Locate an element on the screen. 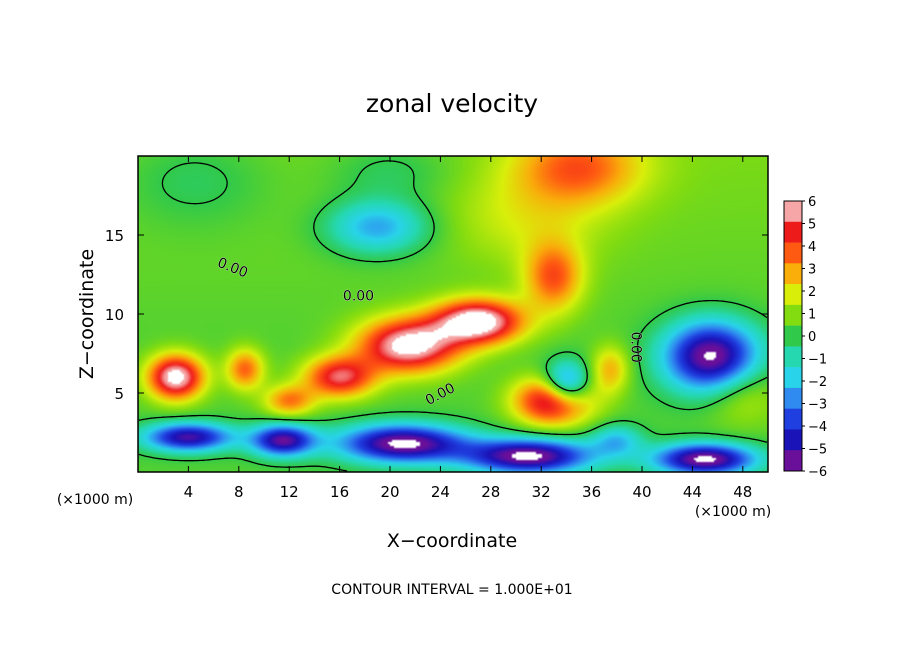  colorbar-label: 2 is located at coordinates (812, 292).